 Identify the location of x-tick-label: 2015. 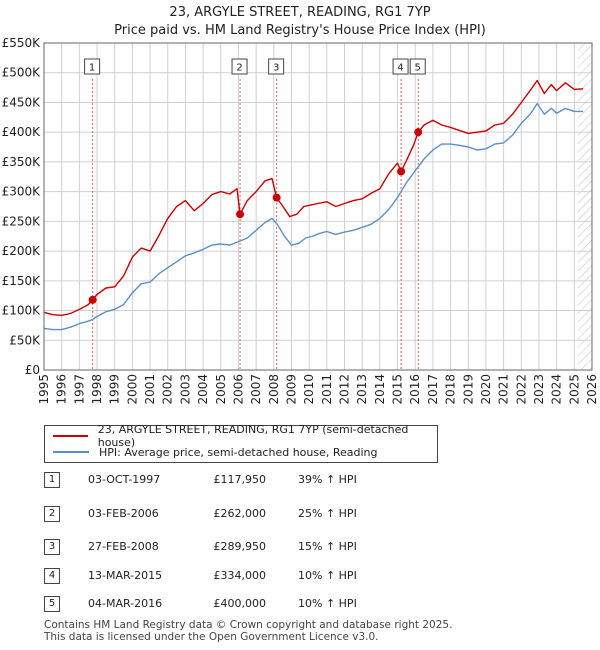
(398, 389).